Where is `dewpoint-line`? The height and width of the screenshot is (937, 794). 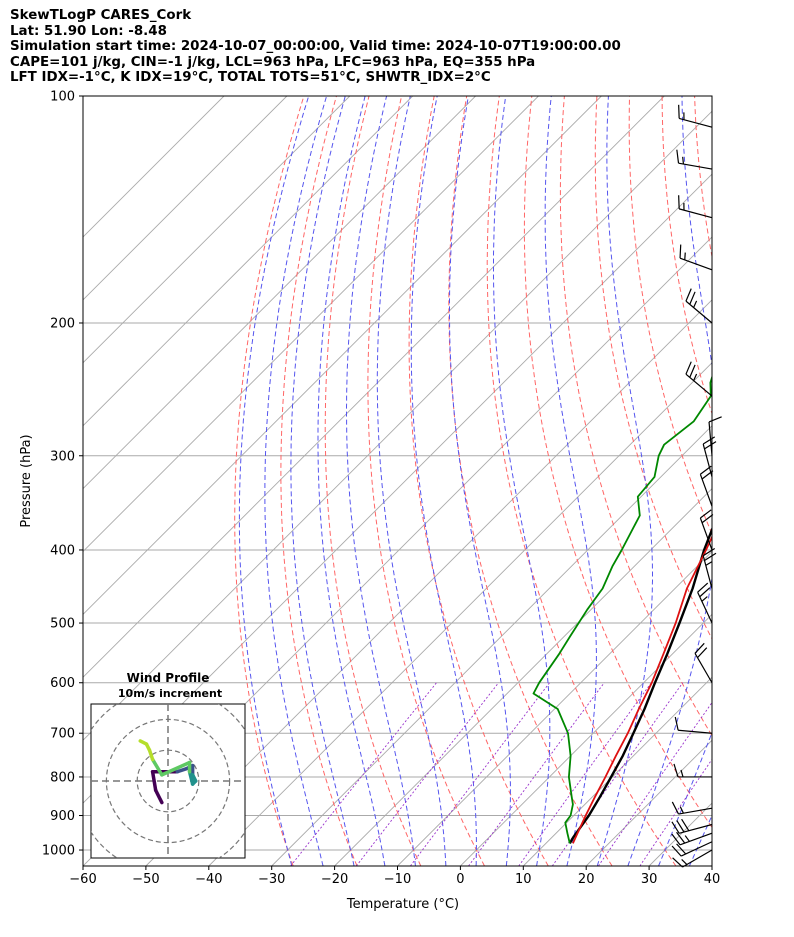
dewpoint-line is located at coordinates (622, 609).